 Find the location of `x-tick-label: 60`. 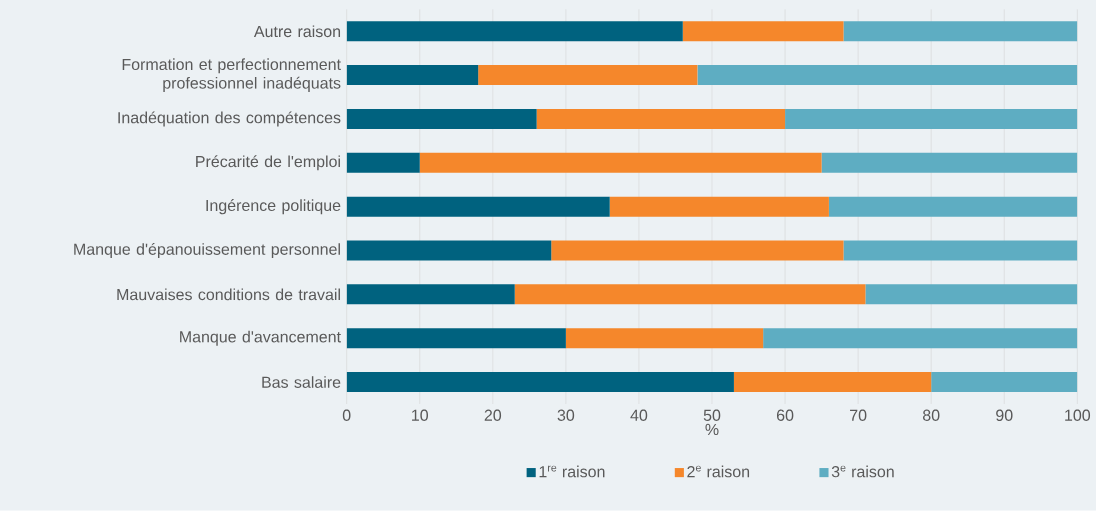

x-tick-label: 60 is located at coordinates (785, 415).